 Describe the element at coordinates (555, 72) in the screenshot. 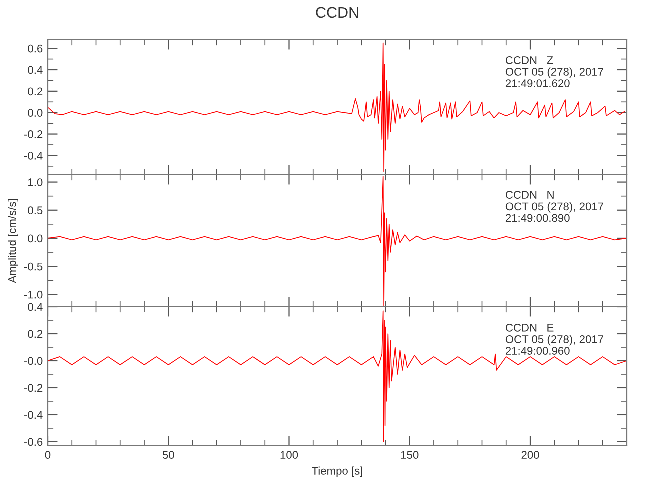

I see `annotation: CCDN Z OCT 05 (278), 2017 21:49:01.620` at that location.